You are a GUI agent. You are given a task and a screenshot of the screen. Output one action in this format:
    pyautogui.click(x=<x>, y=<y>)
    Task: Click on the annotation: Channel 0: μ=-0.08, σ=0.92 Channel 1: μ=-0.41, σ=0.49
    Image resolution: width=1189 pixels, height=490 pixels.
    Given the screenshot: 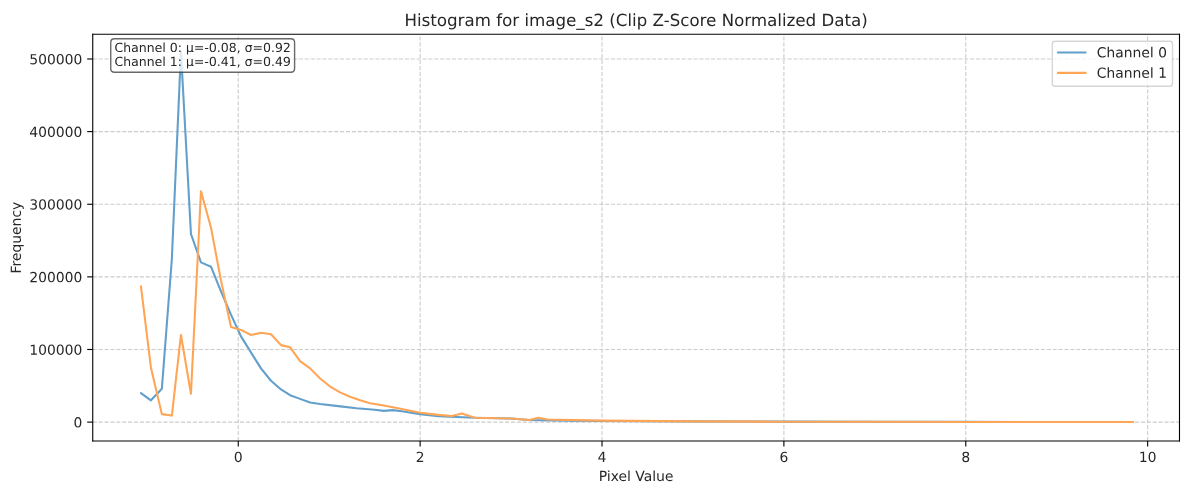 What is the action you would take?
    pyautogui.click(x=202, y=55)
    